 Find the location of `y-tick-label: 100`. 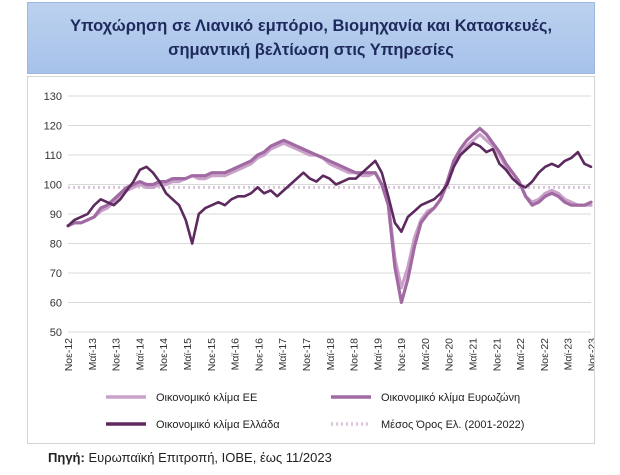

y-tick-label: 100 is located at coordinates (53, 186).